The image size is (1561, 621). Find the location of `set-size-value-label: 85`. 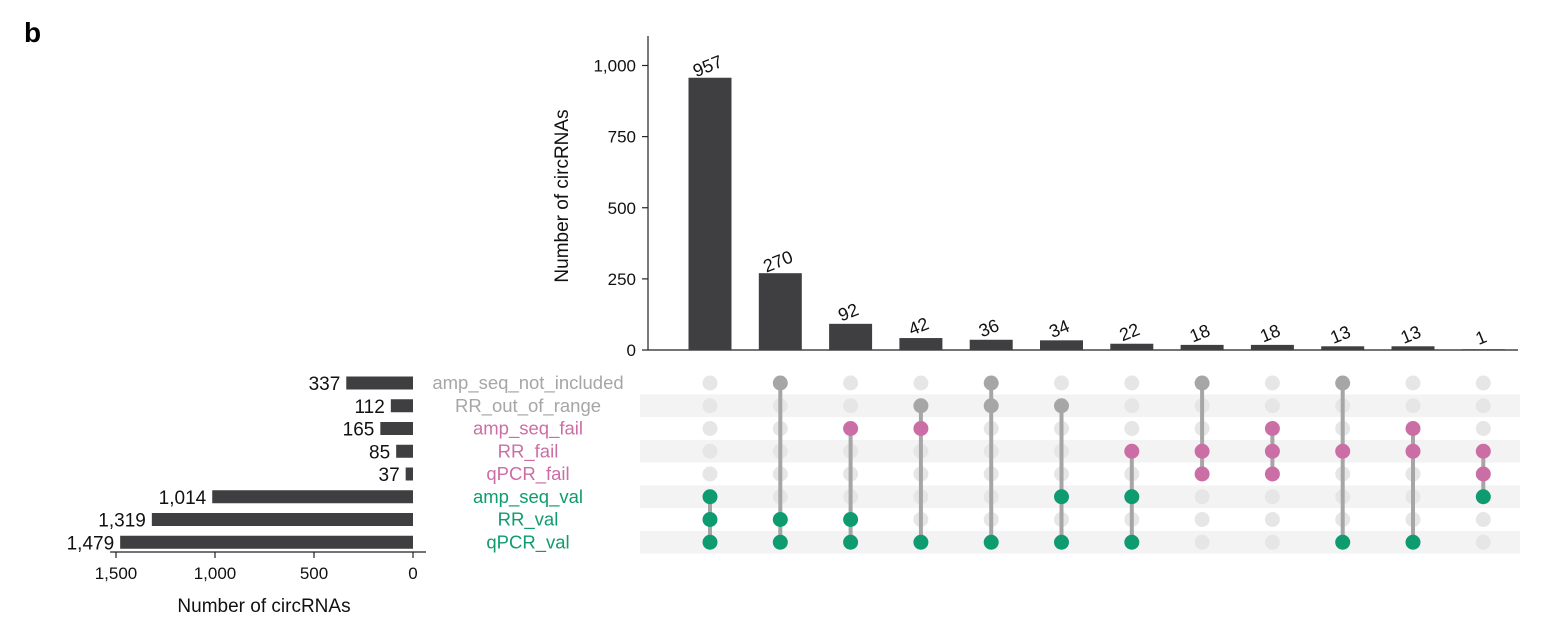

set-size-value-label: 85 is located at coordinates (379, 452).